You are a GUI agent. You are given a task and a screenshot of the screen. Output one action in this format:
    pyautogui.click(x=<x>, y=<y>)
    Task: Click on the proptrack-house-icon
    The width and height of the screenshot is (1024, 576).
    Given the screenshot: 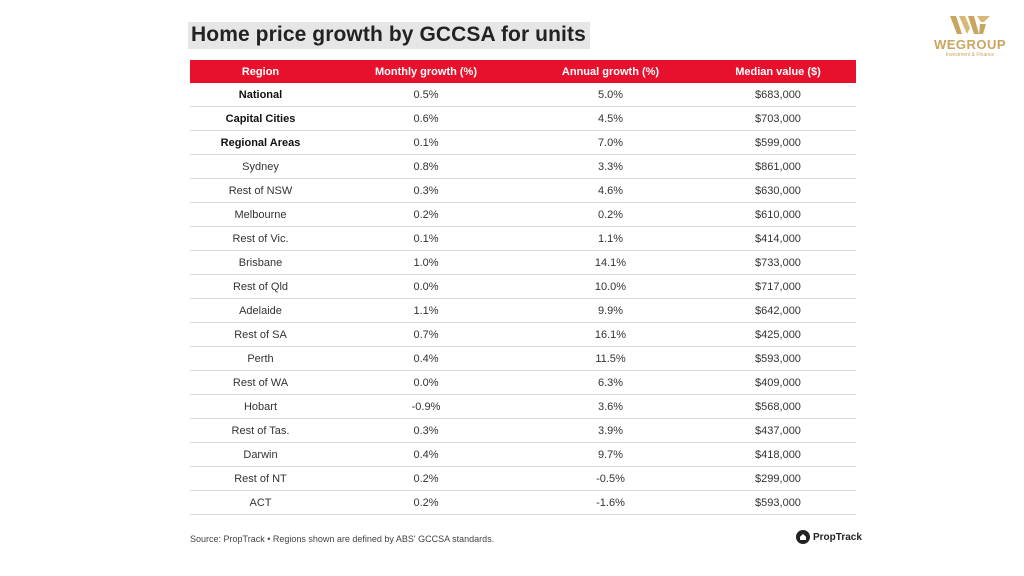 What is the action you would take?
    pyautogui.click(x=803, y=537)
    